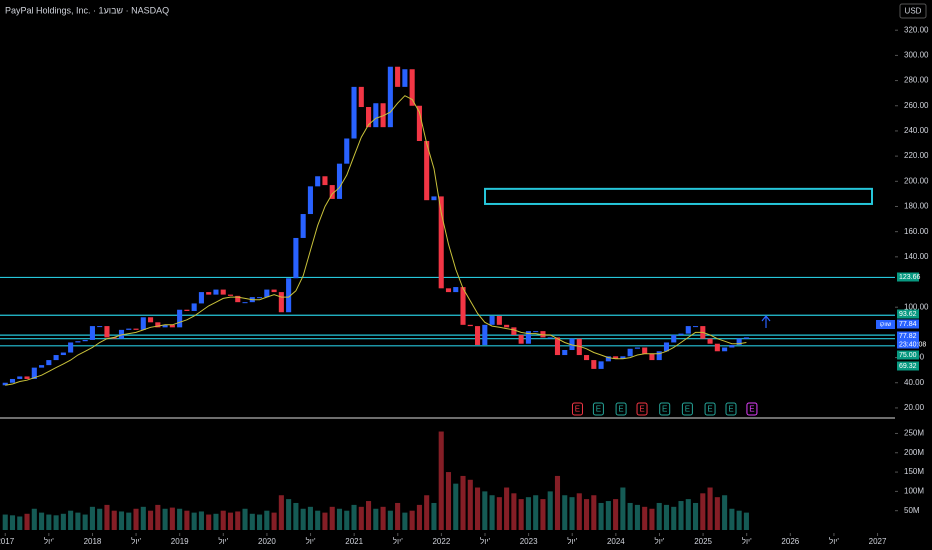 The image size is (932, 550). Describe the element at coordinates (916, 180) in the screenshot. I see `y-tick-label: 200.00` at that location.